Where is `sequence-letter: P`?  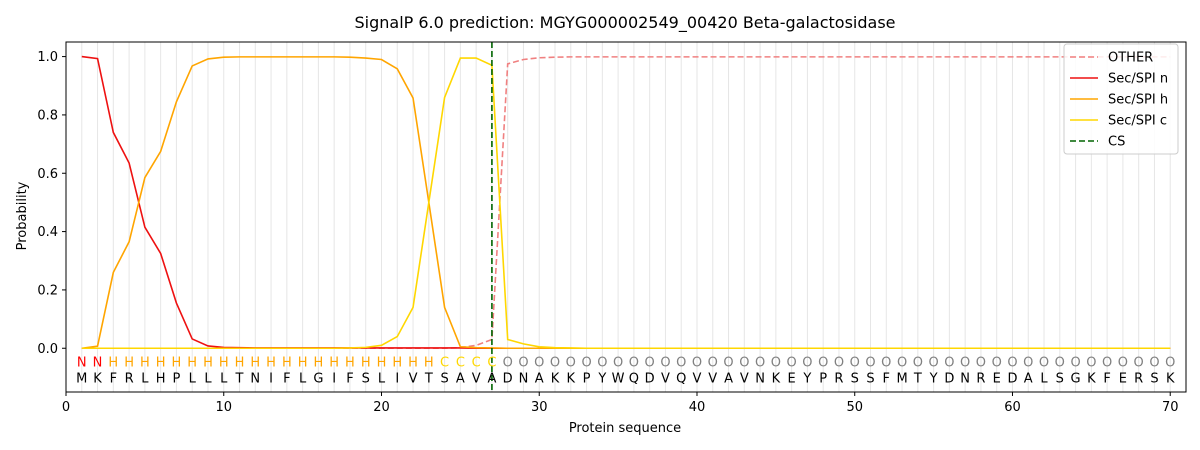 sequence-letter: P is located at coordinates (177, 378).